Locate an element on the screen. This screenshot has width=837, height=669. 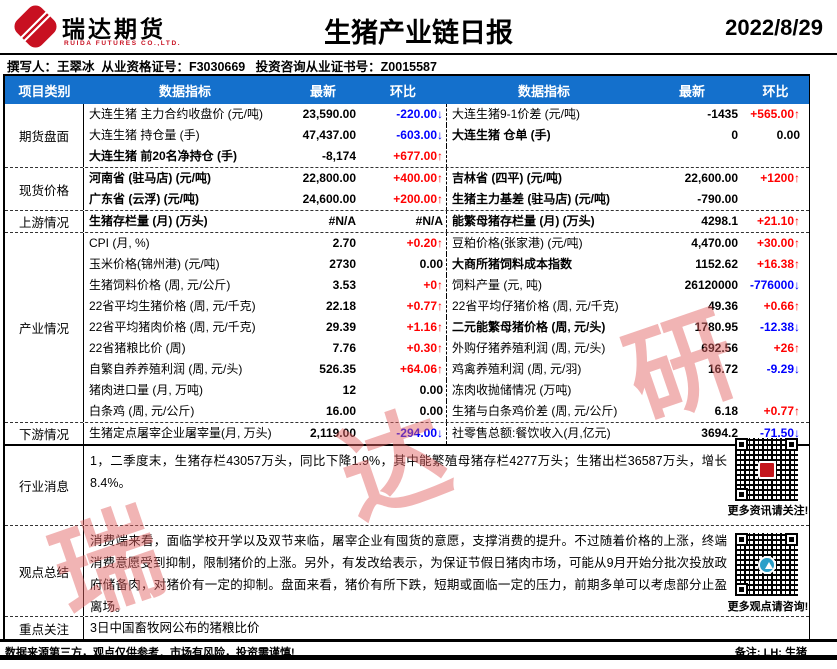
bottom-bar is located at coordinates (418, 657).